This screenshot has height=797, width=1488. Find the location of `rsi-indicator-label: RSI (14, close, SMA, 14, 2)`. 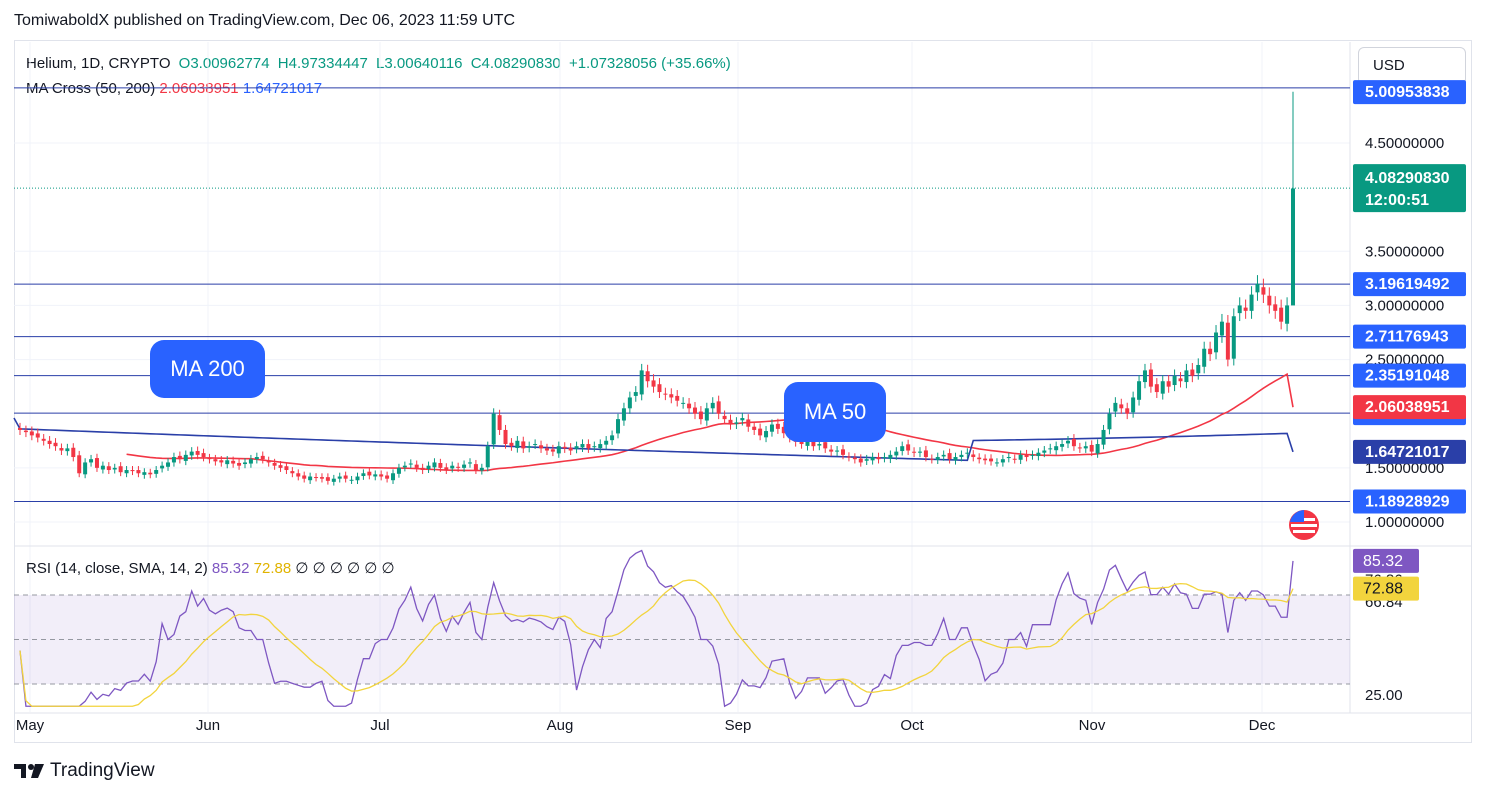

rsi-indicator-label: RSI (14, close, SMA, 14, 2) is located at coordinates (117, 568).